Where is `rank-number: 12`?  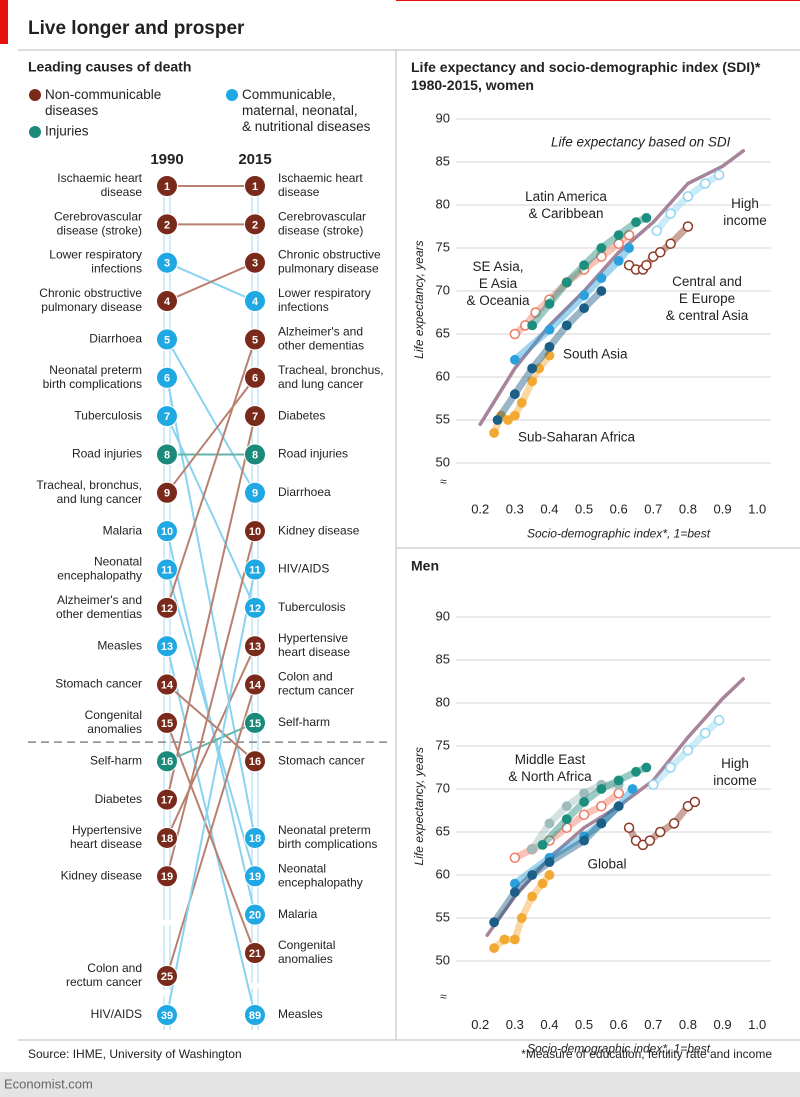
rank-number: 12 is located at coordinates (255, 609).